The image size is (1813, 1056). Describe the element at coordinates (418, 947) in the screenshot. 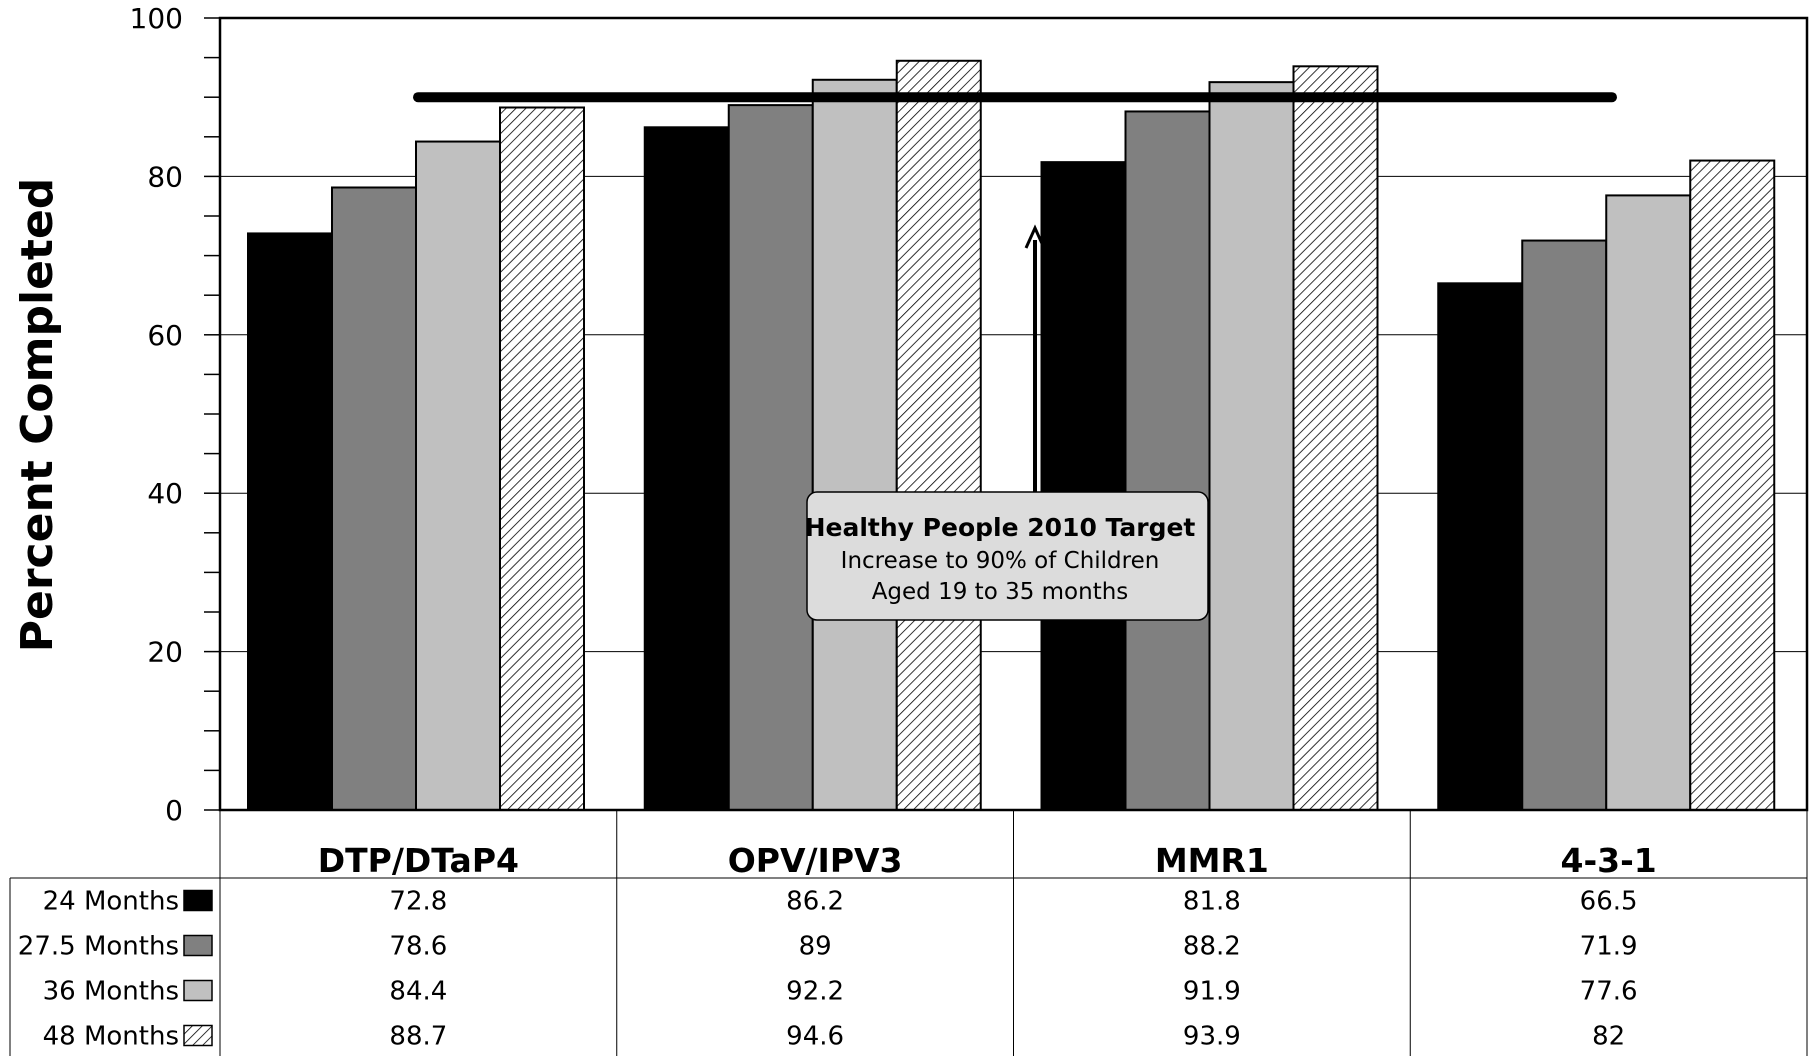

I see `table-cell: 78.6` at that location.